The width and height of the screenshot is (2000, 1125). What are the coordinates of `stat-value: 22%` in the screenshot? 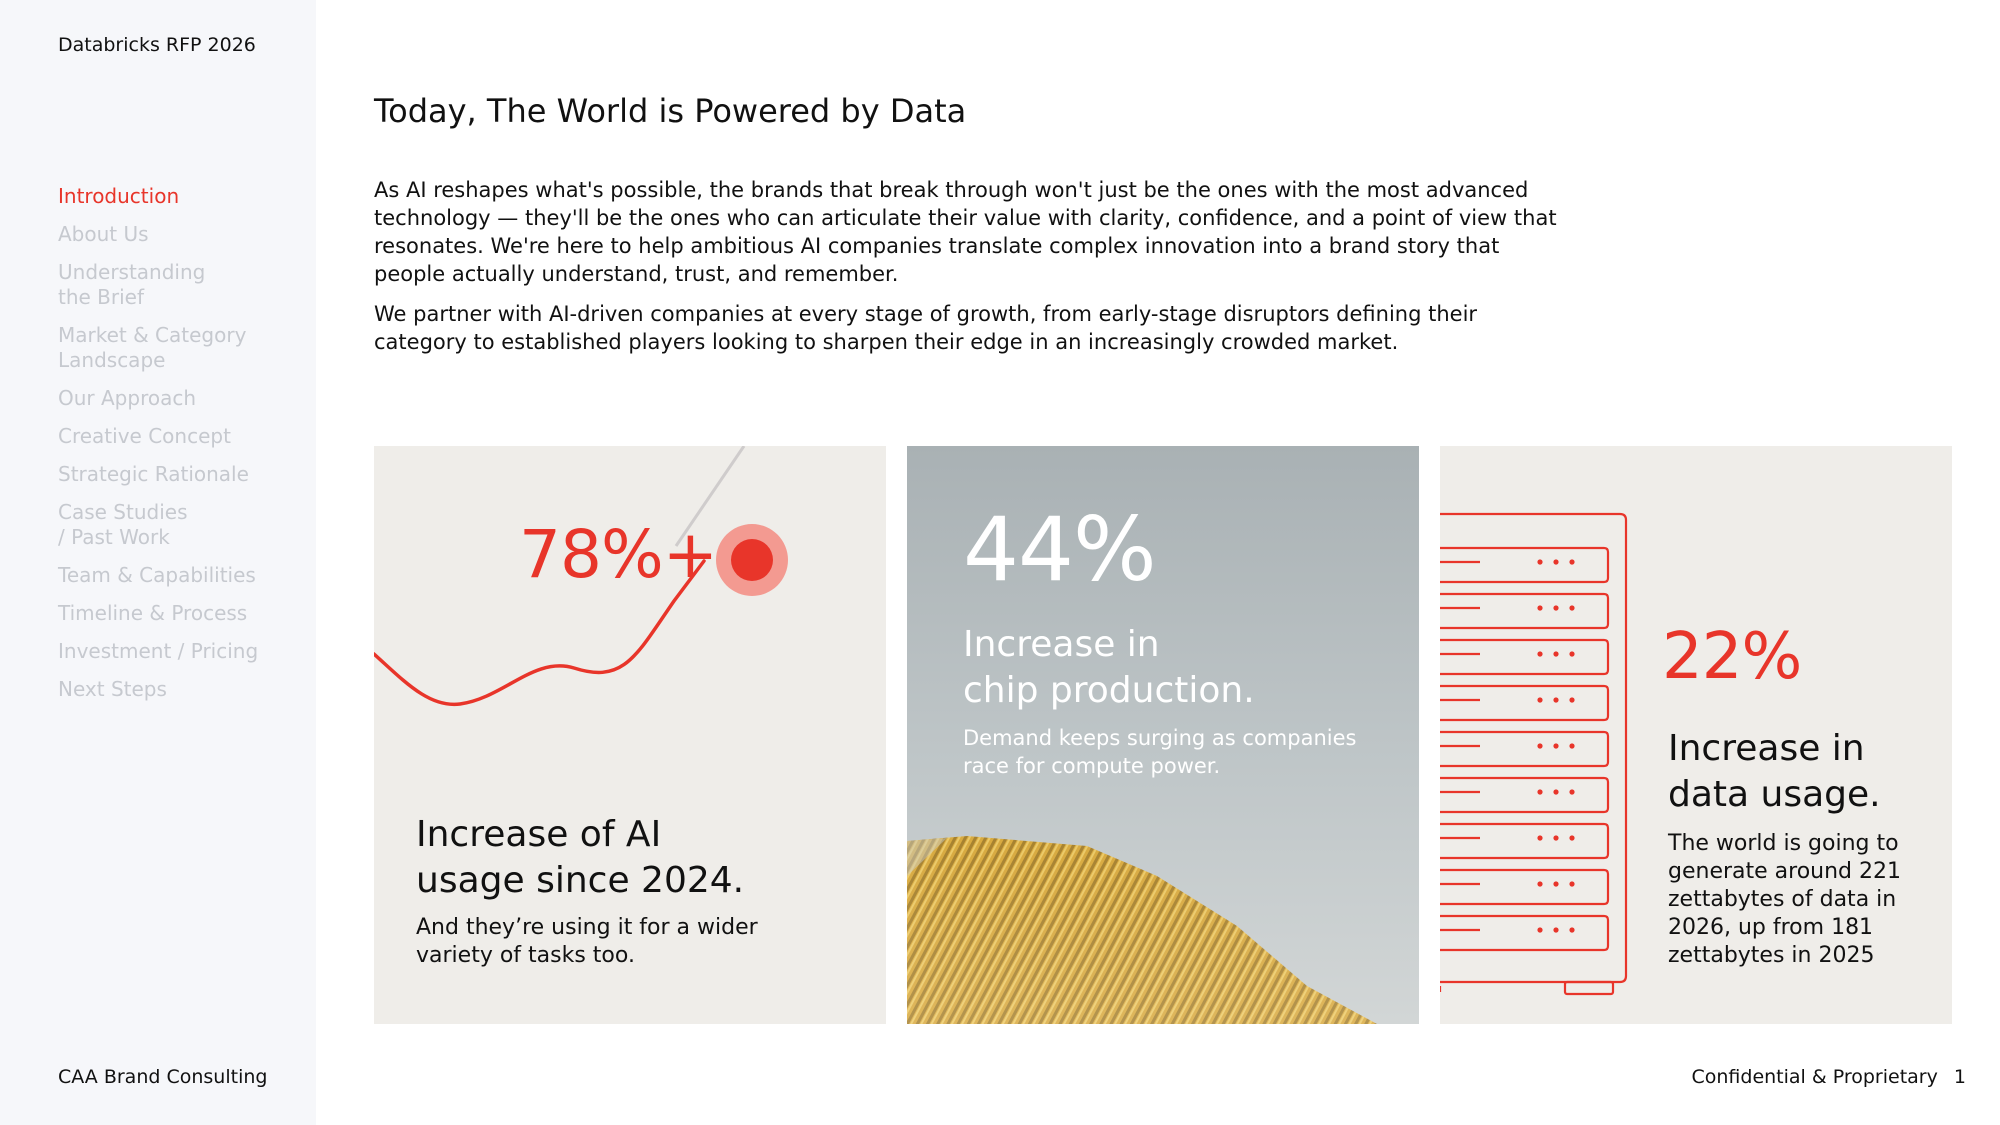 It's located at (1732, 657).